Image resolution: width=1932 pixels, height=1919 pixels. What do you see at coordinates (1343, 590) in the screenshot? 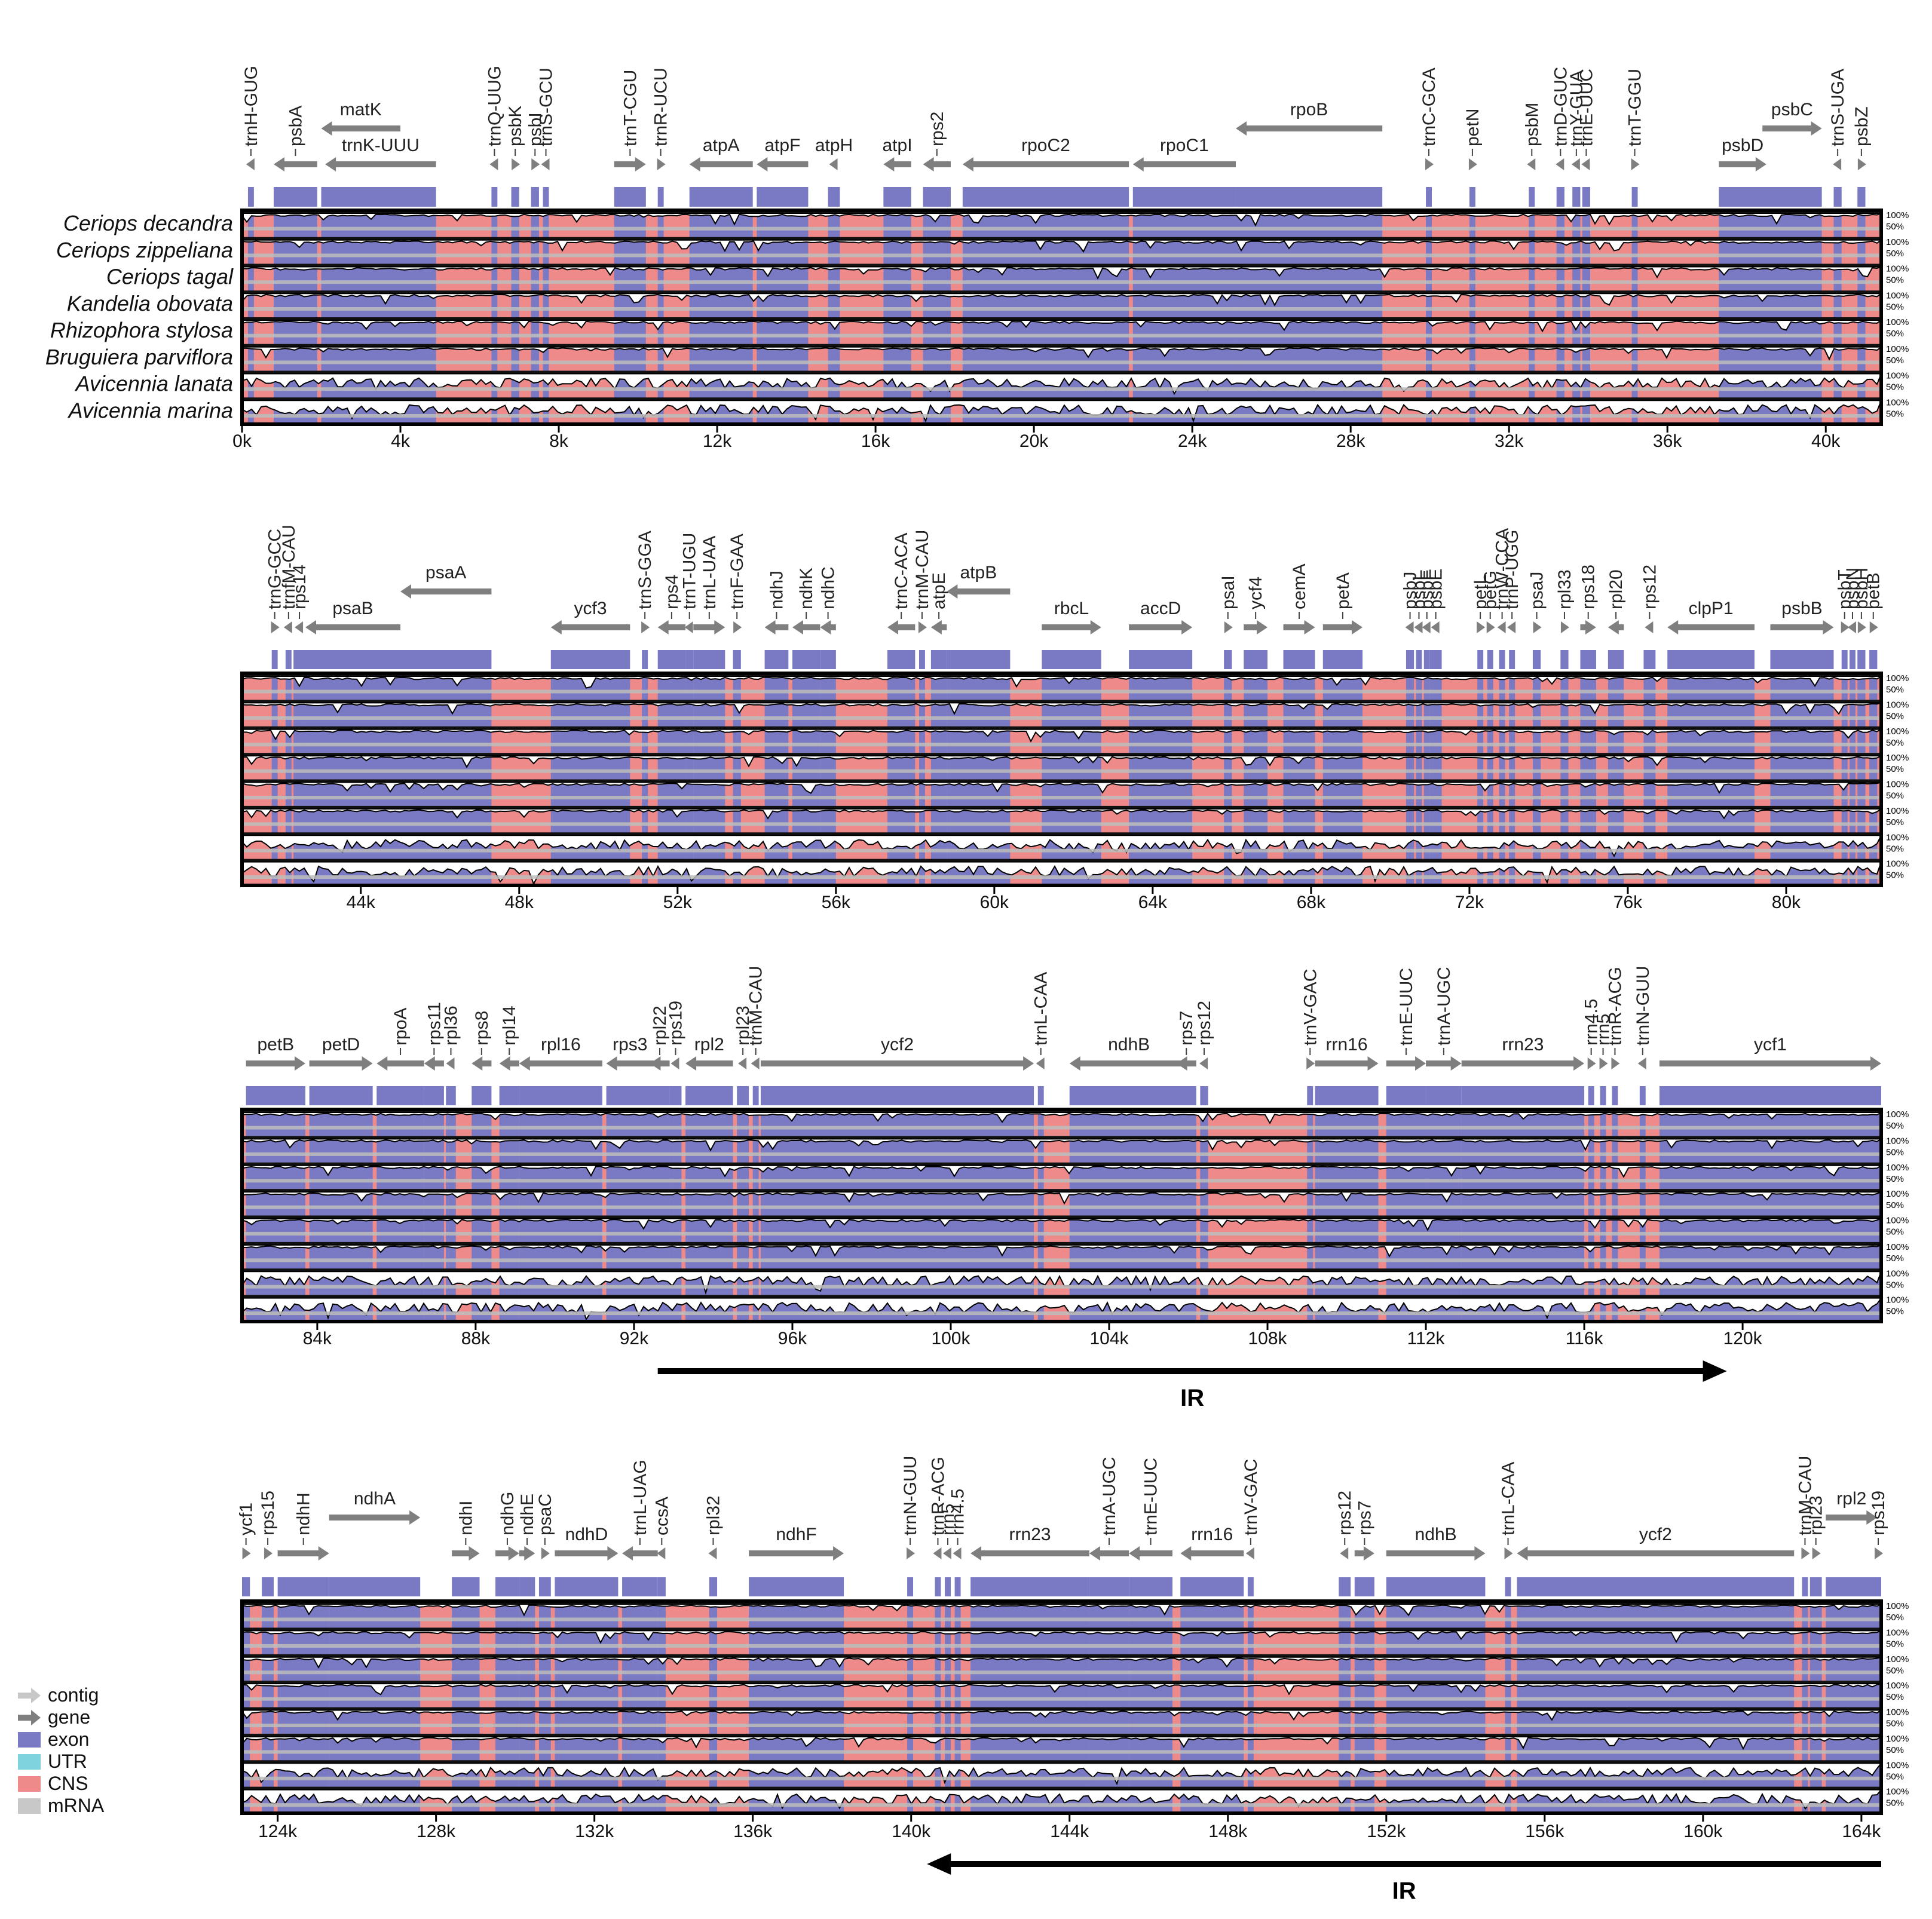
I see `gene-label: petA` at bounding box center [1343, 590].